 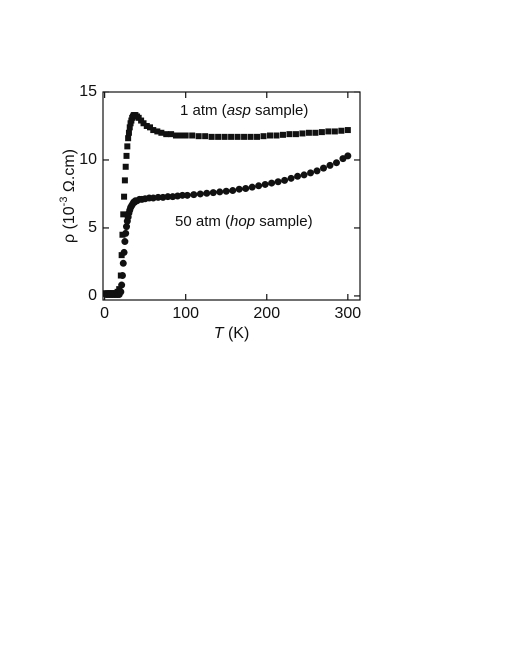 What do you see at coordinates (219, 333) in the screenshot?
I see `x-label-symbol: T` at bounding box center [219, 333].